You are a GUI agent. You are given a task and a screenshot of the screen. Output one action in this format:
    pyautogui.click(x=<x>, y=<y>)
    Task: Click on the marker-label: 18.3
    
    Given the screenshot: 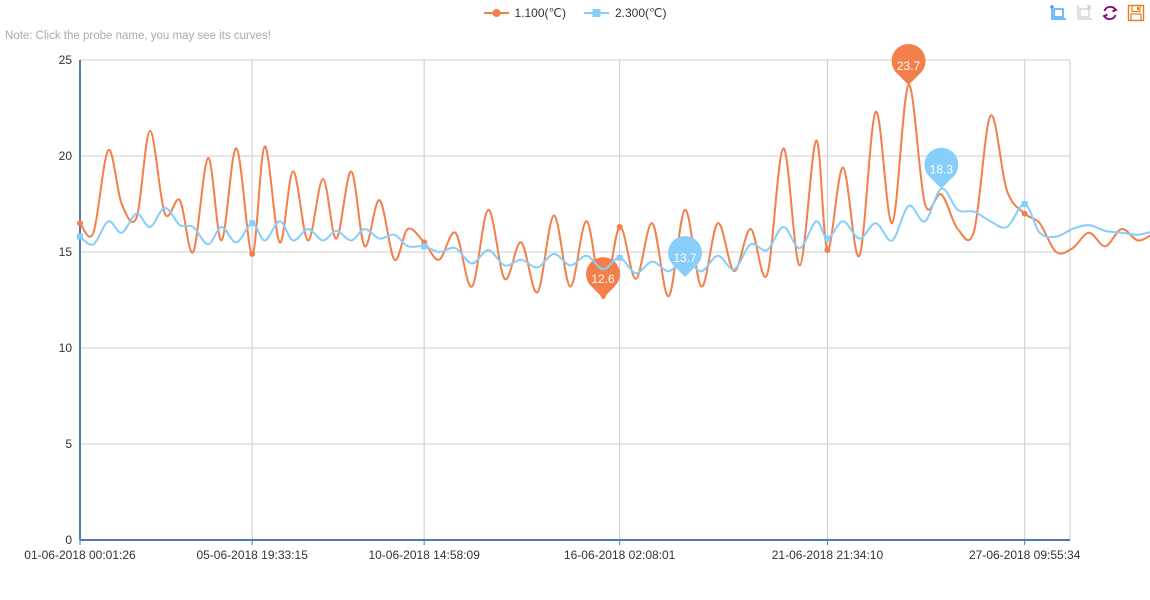 What is the action you would take?
    pyautogui.click(x=942, y=170)
    